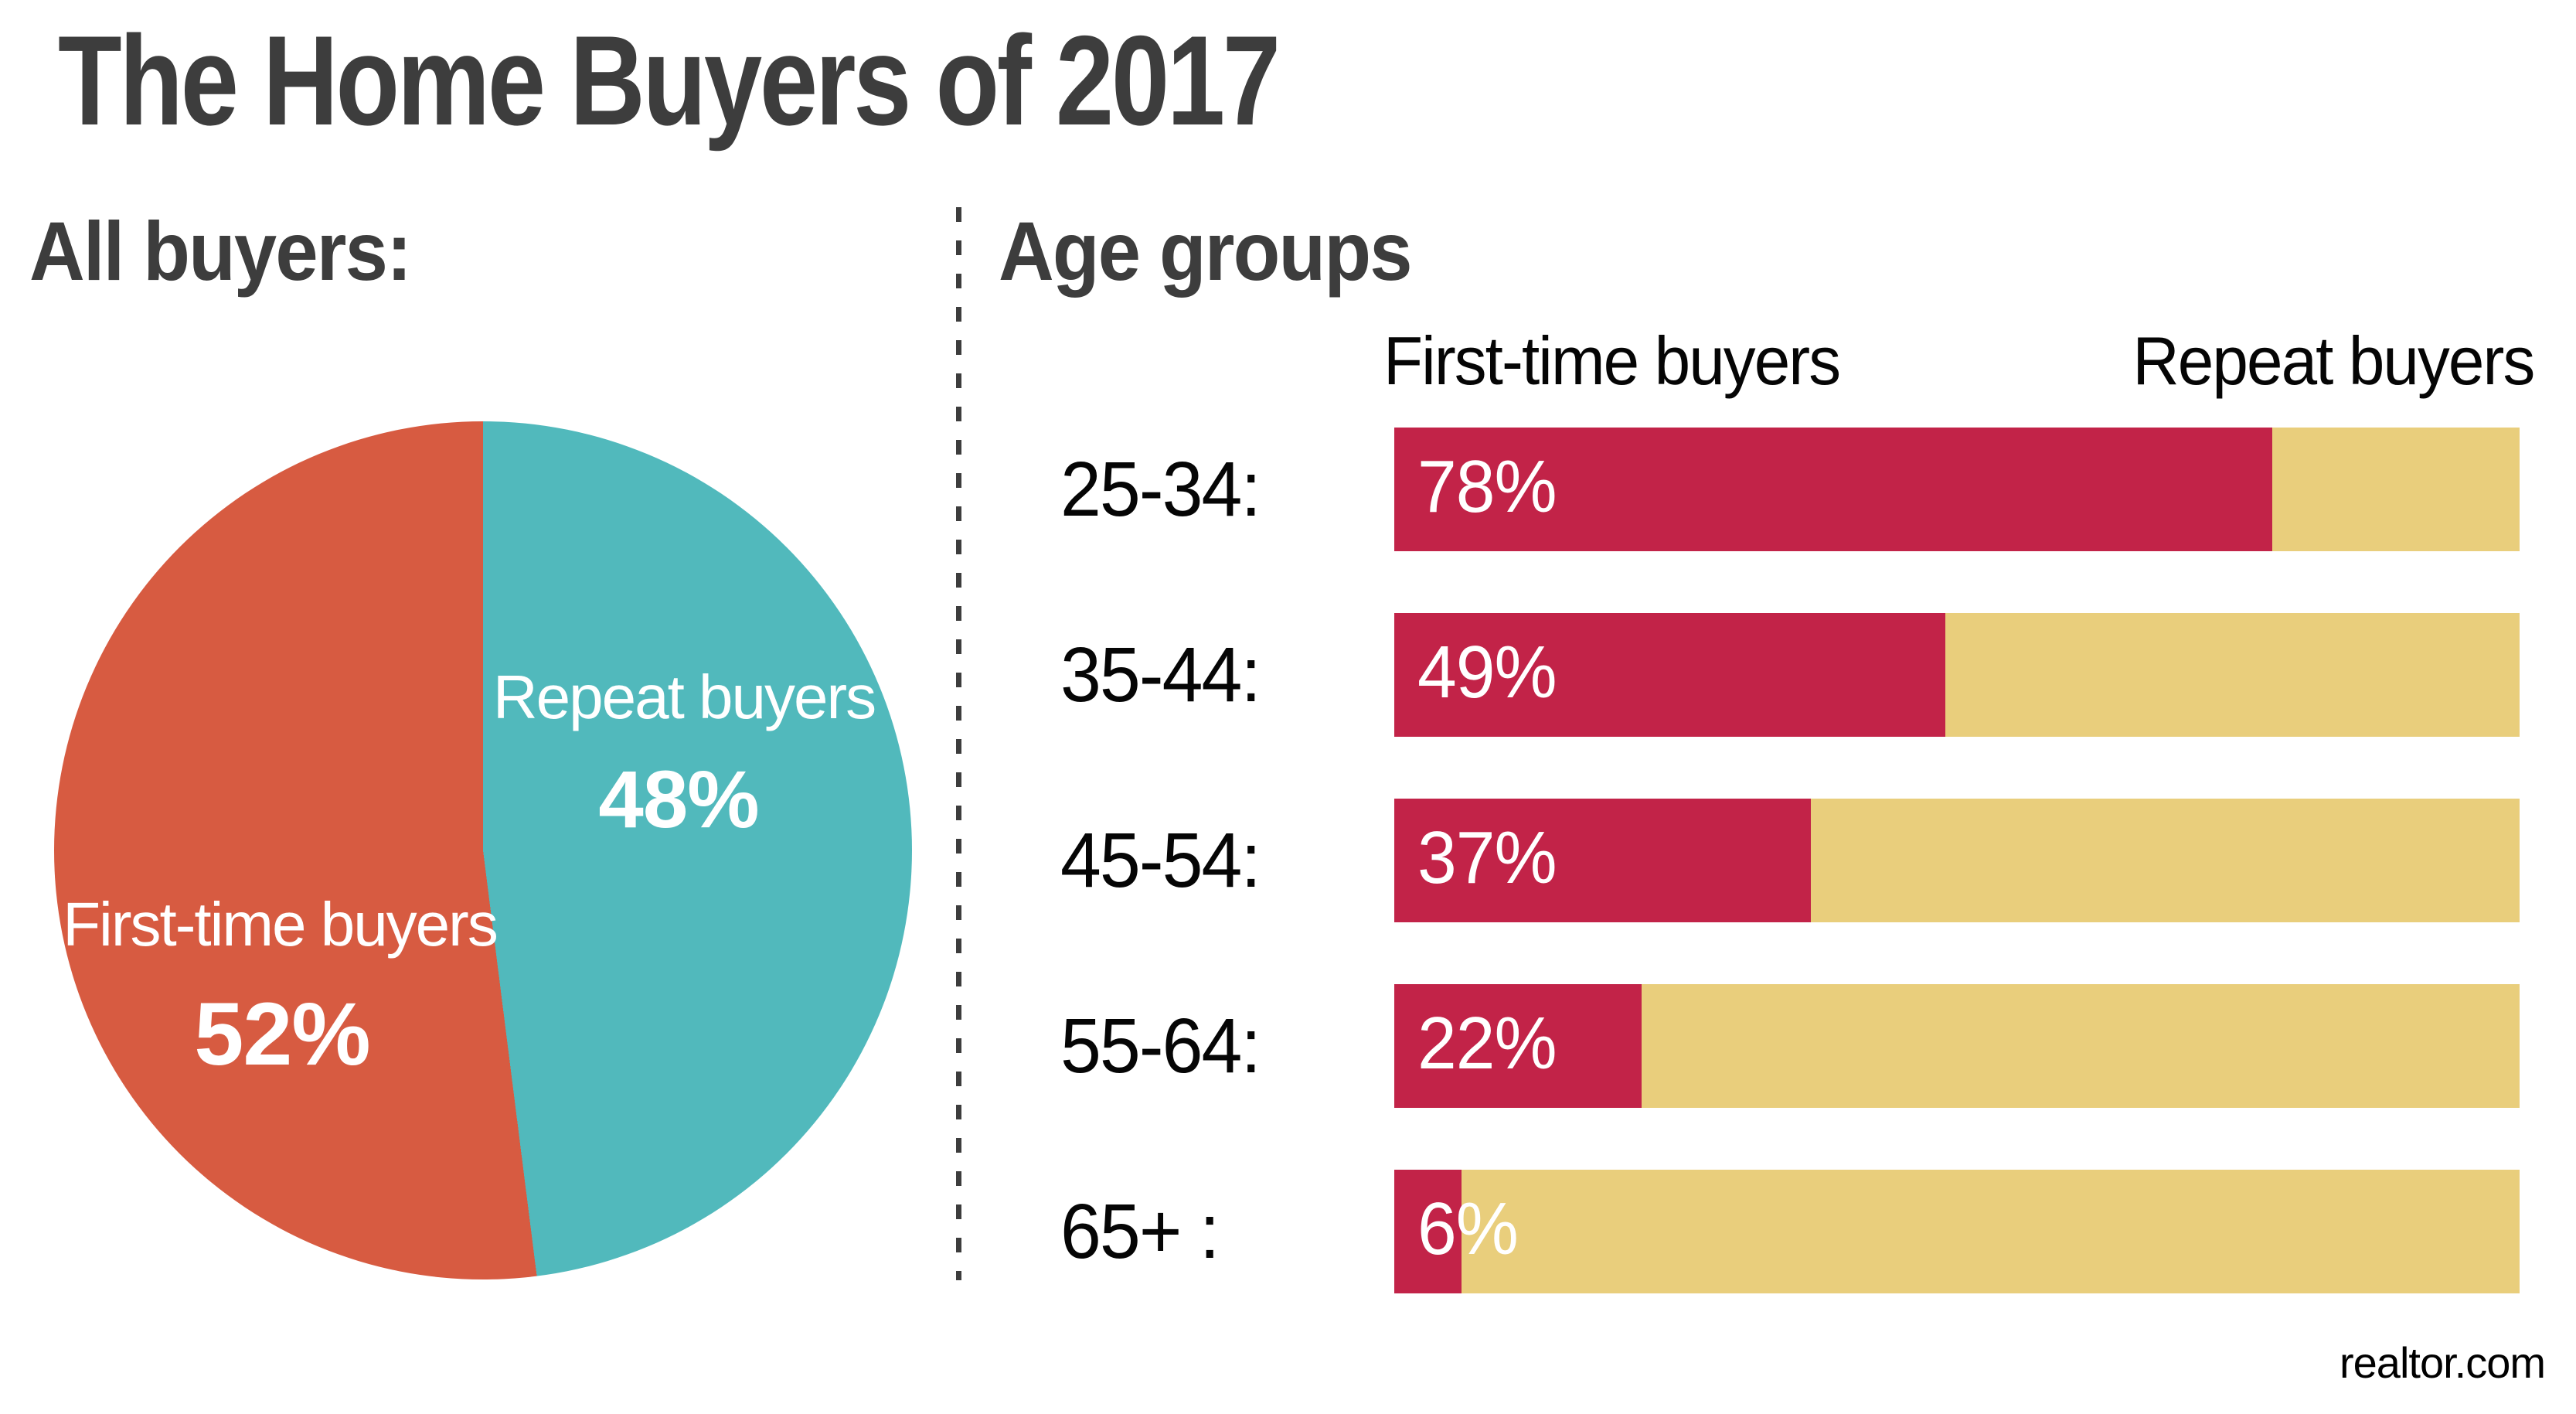 This screenshot has height=1414, width=2576. Describe the element at coordinates (1140, 1231) in the screenshot. I see `bar-row-label: 65+ :` at that location.